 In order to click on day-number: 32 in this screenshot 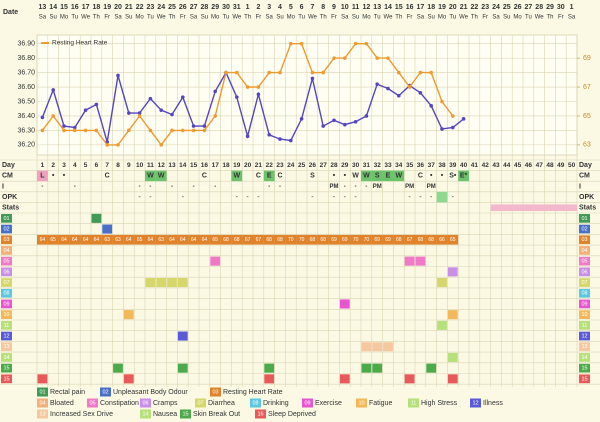, I will do `click(378, 165)`.